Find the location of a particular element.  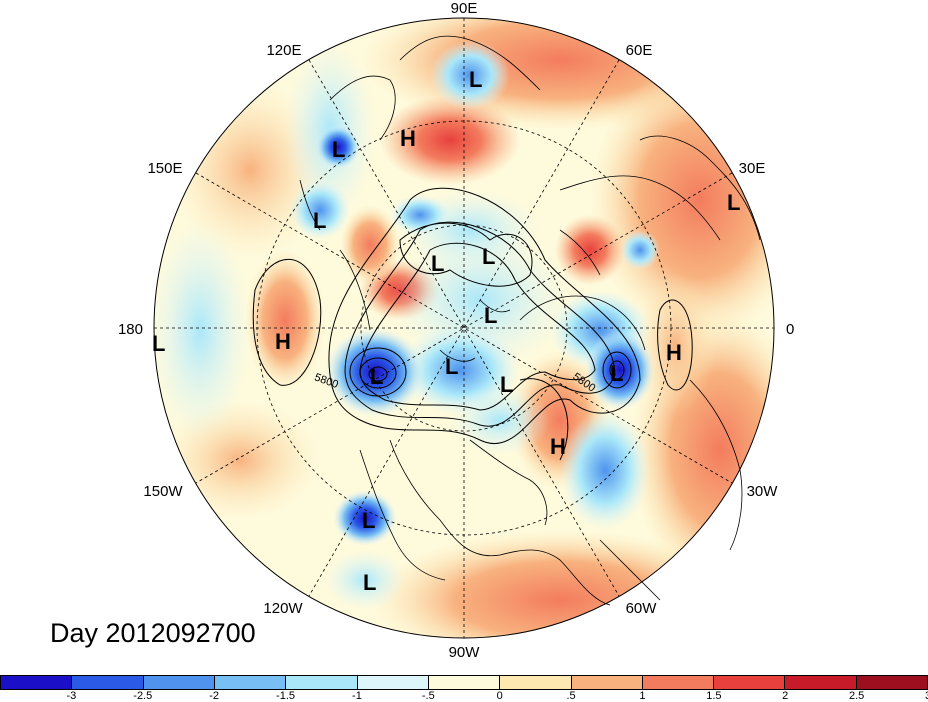

colorbar is located at coordinates (464, 682).